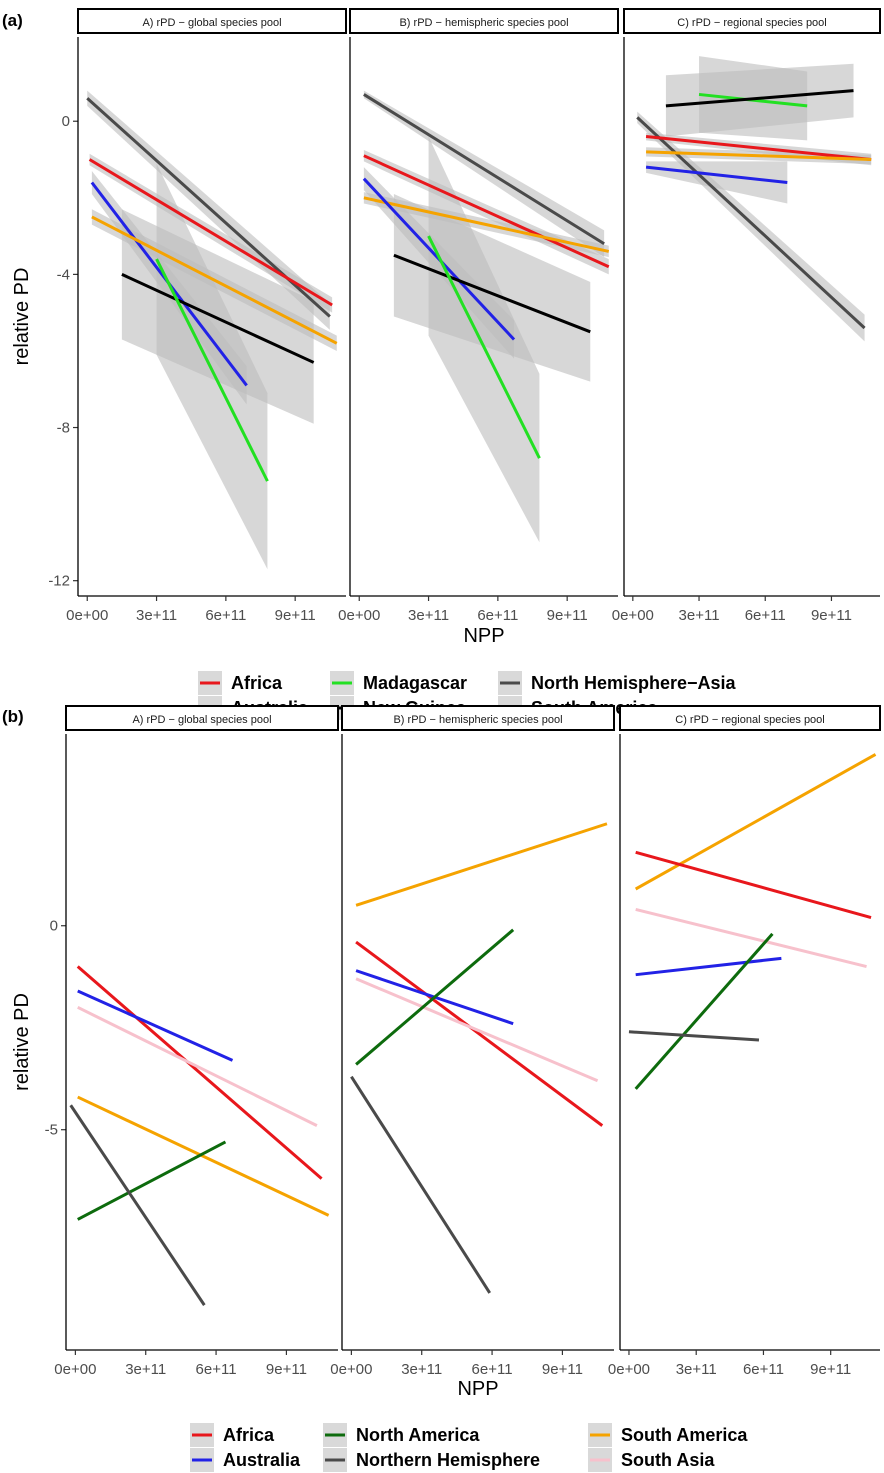  Describe the element at coordinates (448, 1460) in the screenshot. I see `legend-label: Northern Hemisphere` at that location.